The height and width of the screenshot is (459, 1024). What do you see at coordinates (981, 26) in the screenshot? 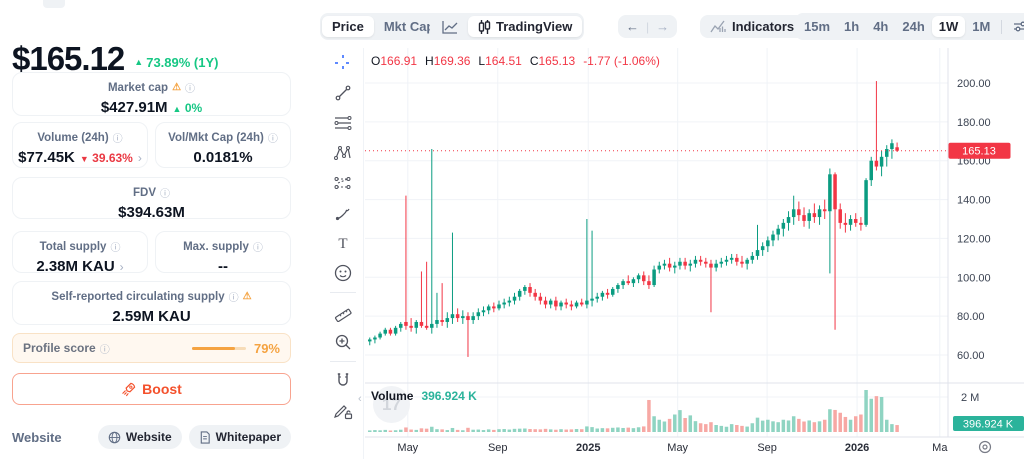
I see `tf-1m: 1M` at bounding box center [981, 26].